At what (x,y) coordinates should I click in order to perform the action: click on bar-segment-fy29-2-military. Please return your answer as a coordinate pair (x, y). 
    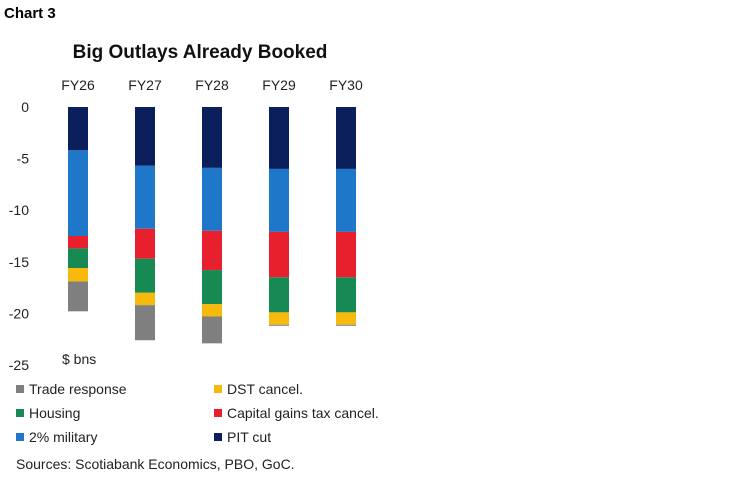
    Looking at the image, I should click on (279, 200).